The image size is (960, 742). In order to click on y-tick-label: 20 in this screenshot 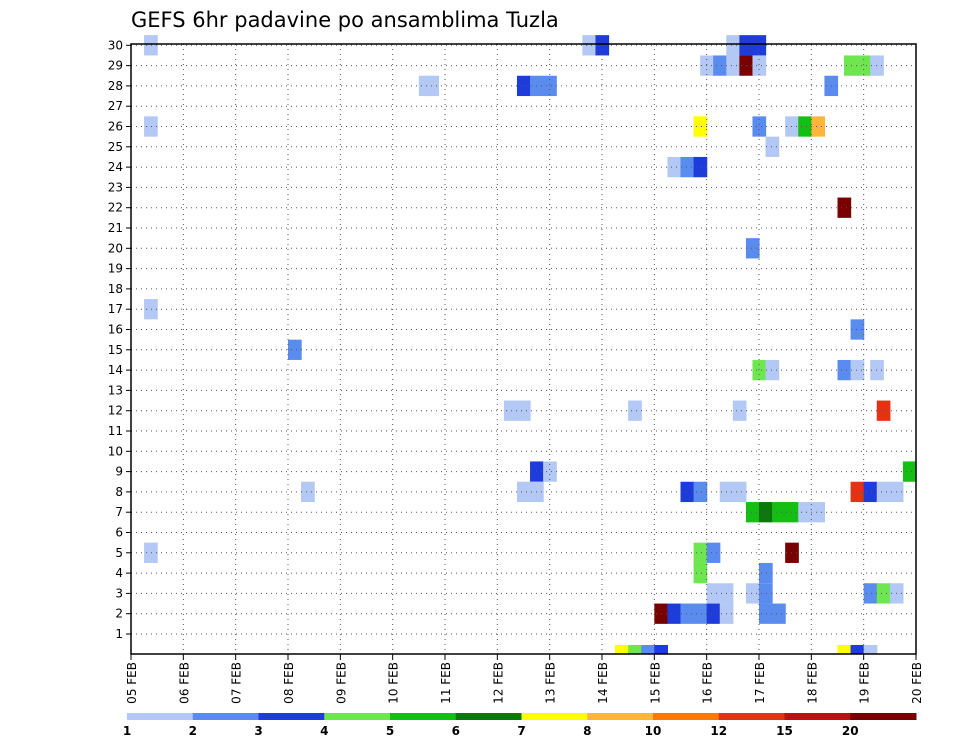, I will do `click(115, 248)`.